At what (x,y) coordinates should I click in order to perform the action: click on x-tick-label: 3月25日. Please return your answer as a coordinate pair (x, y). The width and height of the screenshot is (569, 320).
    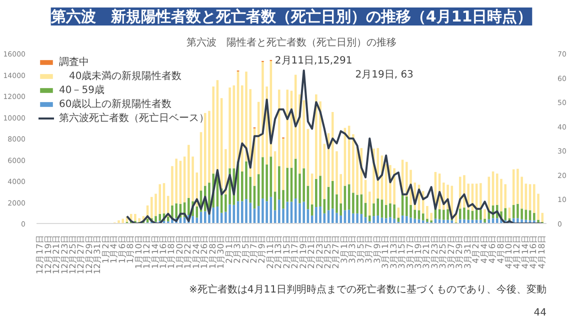
    Looking at the image, I should click on (443, 251).